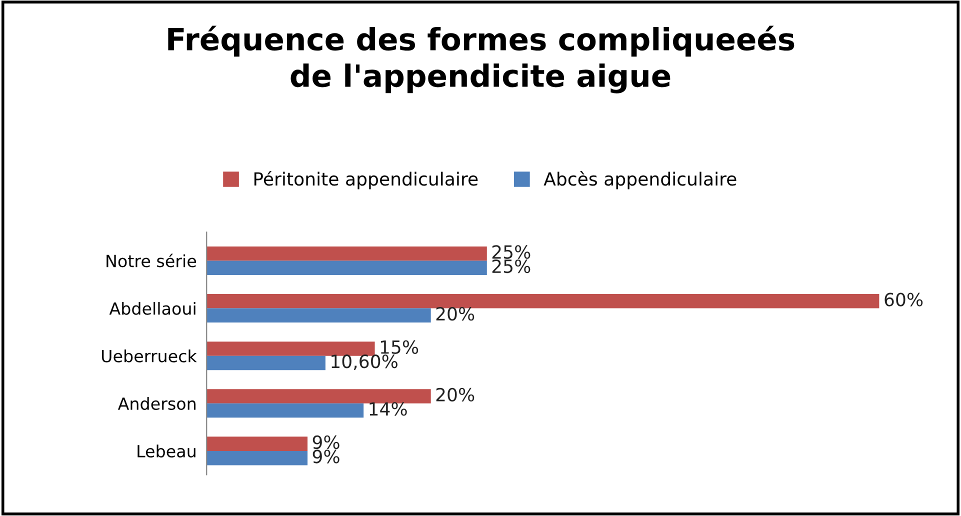 The image size is (961, 516). What do you see at coordinates (167, 451) in the screenshot?
I see `y-tick-label: Lebeau` at bounding box center [167, 451].